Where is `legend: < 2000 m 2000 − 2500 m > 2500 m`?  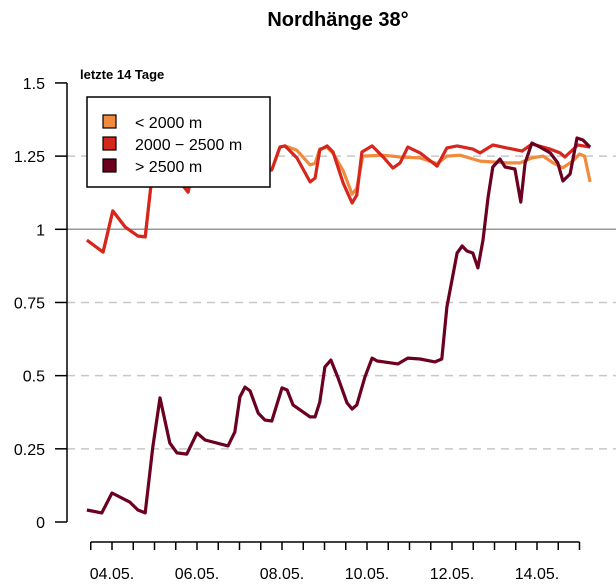
legend: < 2000 m 2000 − 2500 m > 2500 m is located at coordinates (178, 142).